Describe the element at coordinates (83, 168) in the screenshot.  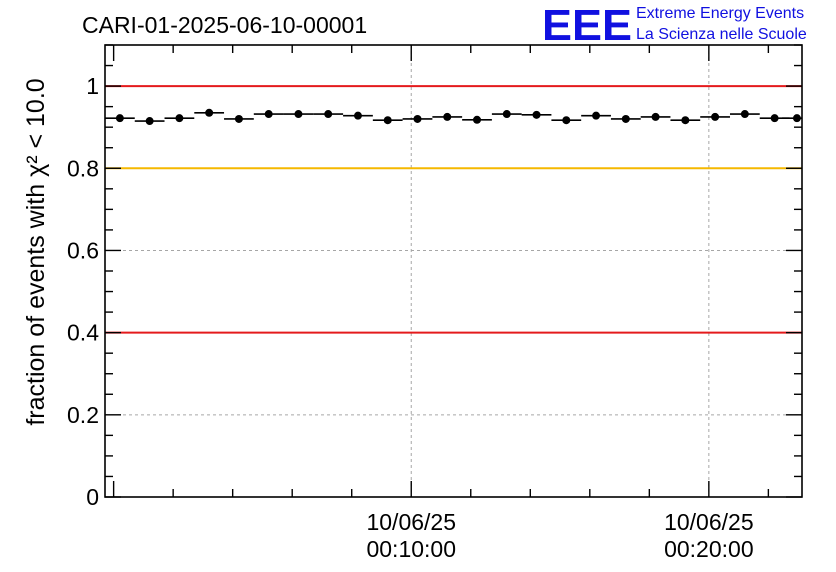
I see `y-tick-label: 0.8` at that location.